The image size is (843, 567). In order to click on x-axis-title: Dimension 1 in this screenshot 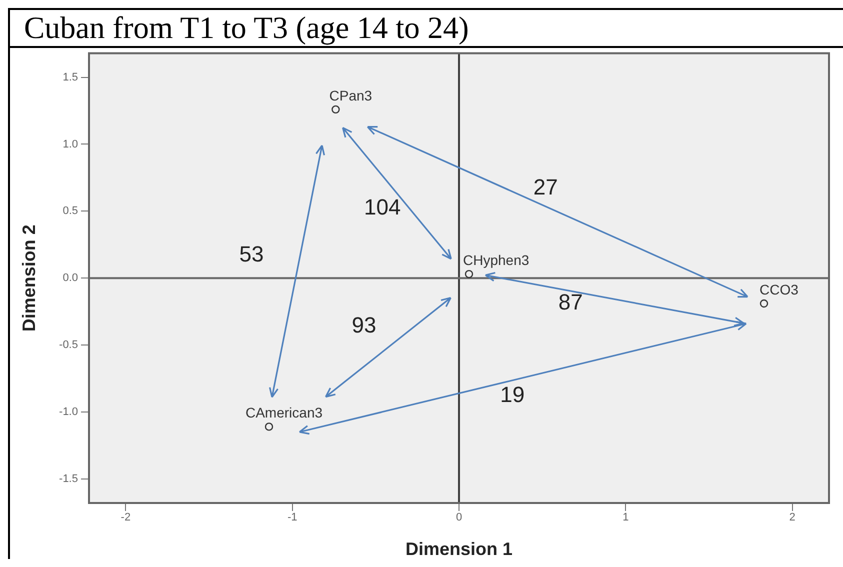, I will do `click(459, 548)`.